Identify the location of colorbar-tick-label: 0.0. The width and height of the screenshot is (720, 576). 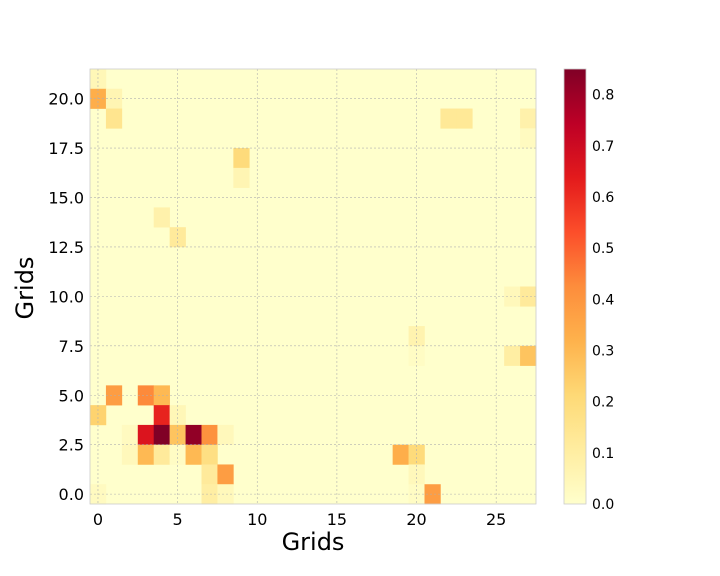
(603, 505).